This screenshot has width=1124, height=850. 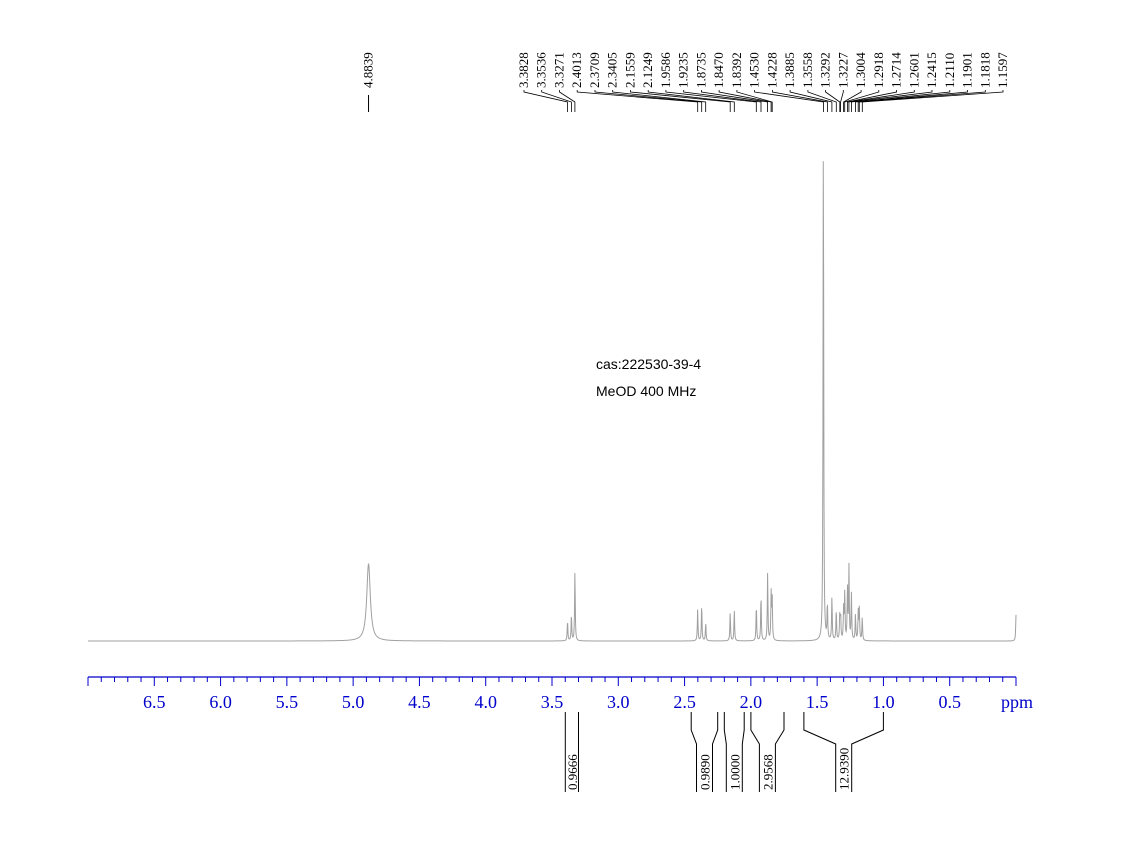 I want to click on cas-label: cas:222530-39-4, so click(x=648, y=364).